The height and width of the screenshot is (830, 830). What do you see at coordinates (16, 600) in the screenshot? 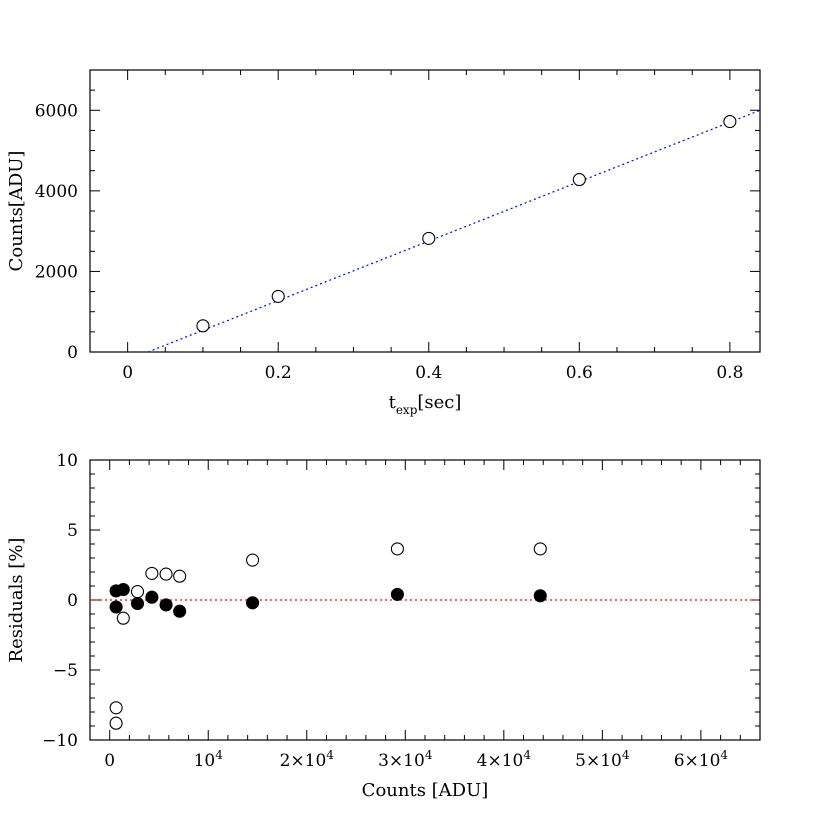
I see `y-axis-label: Residuals [%]` at bounding box center [16, 600].